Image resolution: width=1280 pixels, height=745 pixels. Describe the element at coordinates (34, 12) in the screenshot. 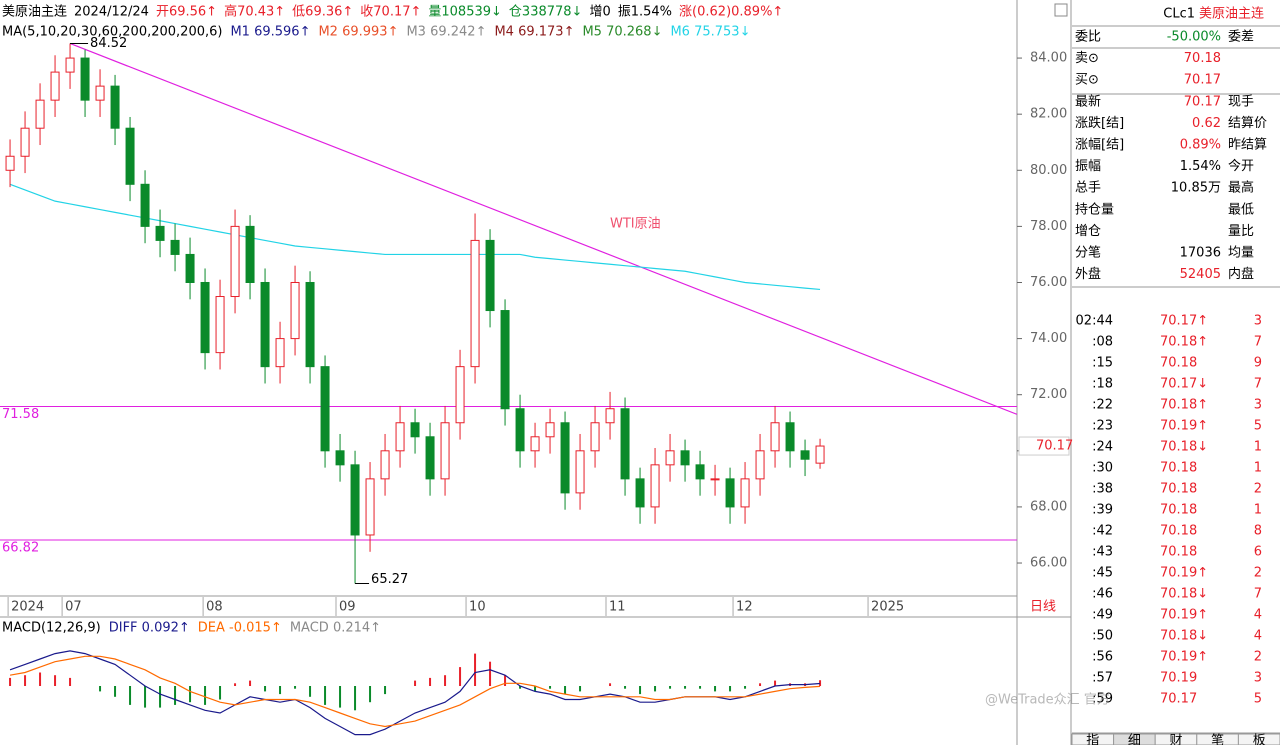

I see `header-item: 美原油主连` at that location.